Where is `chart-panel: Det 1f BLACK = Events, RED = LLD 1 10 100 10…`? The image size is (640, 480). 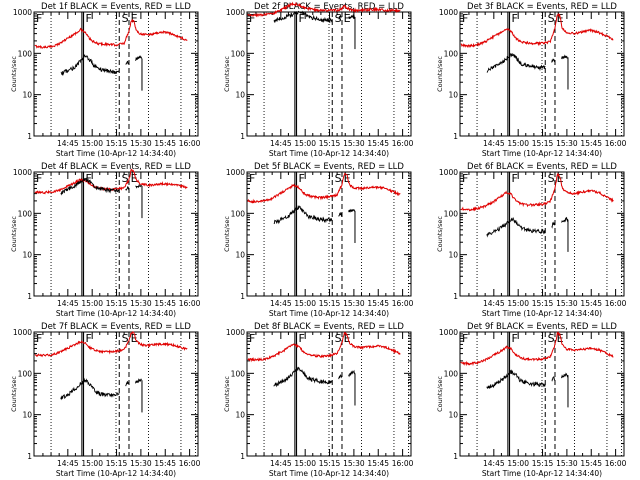 chart-panel: Det 1f BLACK = Events, RED = LLD 1 10 100 10… is located at coordinates (105, 80).